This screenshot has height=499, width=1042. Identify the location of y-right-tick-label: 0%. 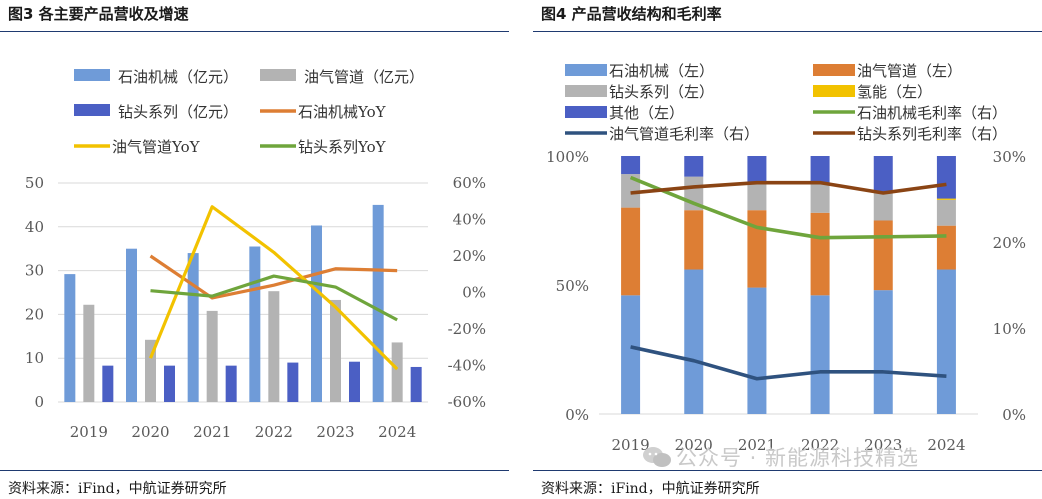
(1014, 415).